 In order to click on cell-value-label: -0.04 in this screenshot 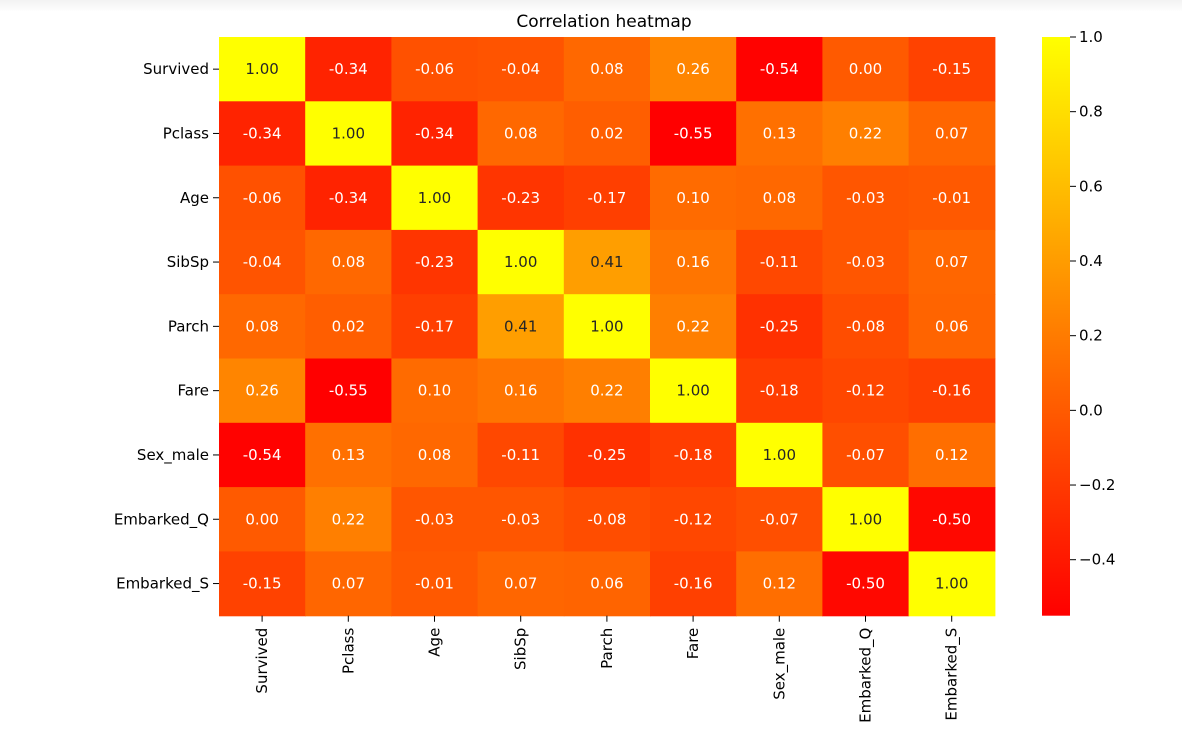, I will do `click(520, 69)`.